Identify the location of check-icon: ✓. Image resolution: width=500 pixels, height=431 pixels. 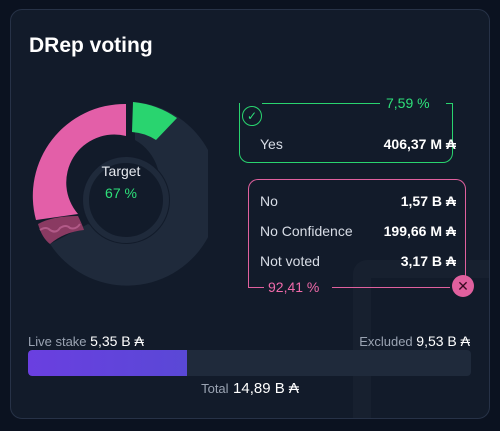
(252, 116).